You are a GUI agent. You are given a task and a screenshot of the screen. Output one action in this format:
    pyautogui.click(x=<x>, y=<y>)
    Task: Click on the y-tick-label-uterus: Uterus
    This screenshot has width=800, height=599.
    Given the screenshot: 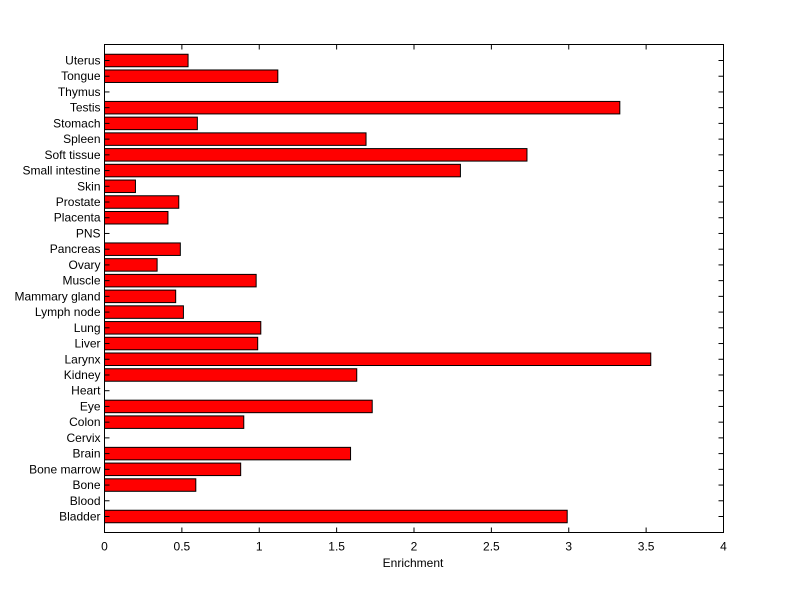 What is the action you would take?
    pyautogui.click(x=82, y=61)
    